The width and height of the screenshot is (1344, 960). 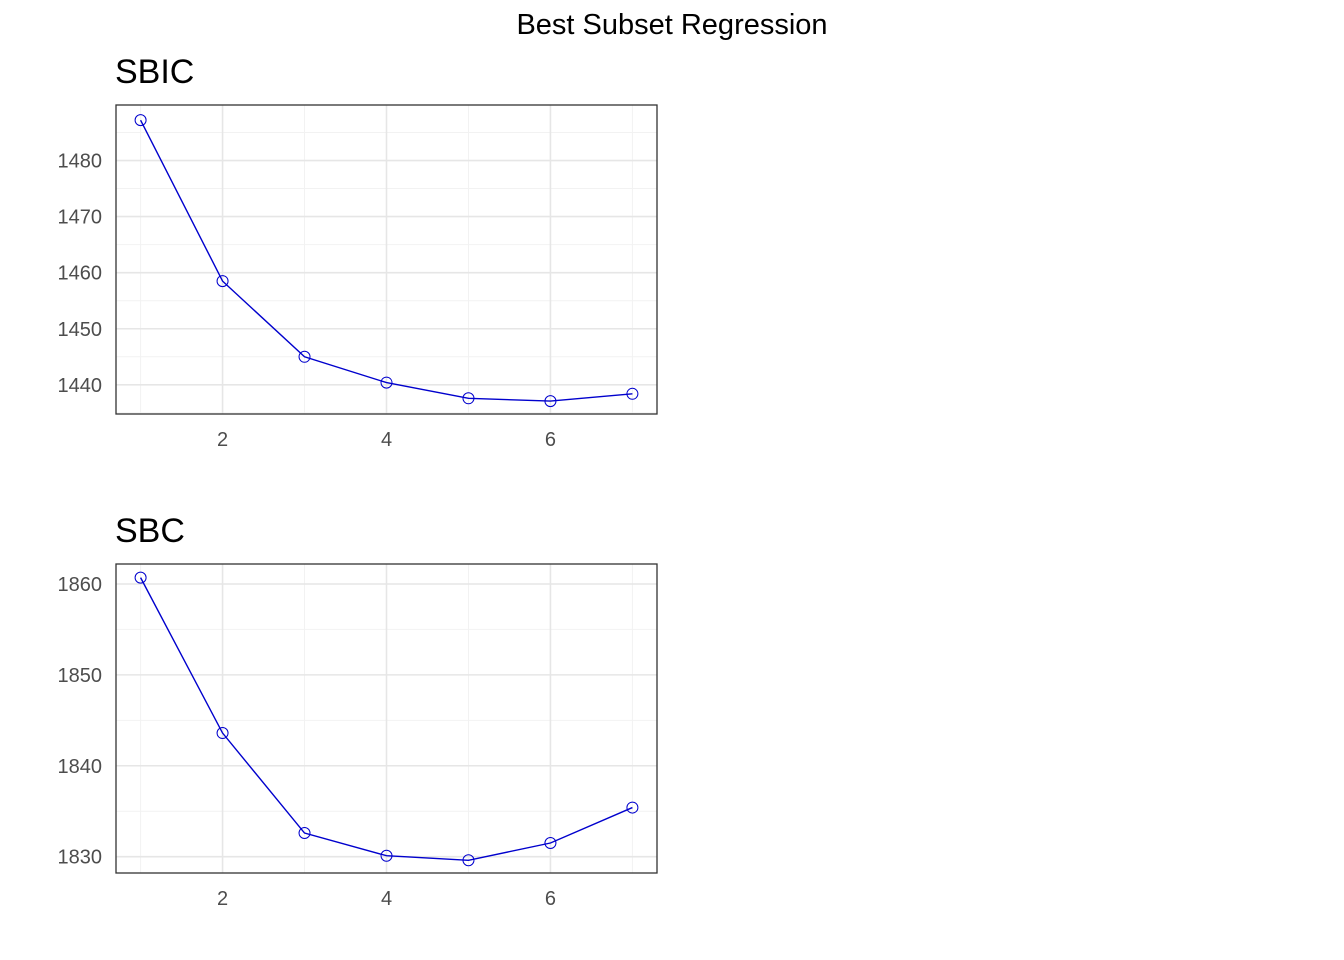 I want to click on y-tick-label: 1450, so click(x=80, y=330).